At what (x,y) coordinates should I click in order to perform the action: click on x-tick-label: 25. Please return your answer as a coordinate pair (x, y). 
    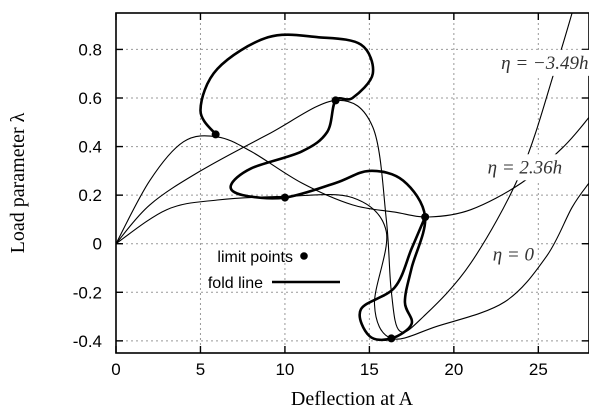
    Looking at the image, I should click on (538, 369).